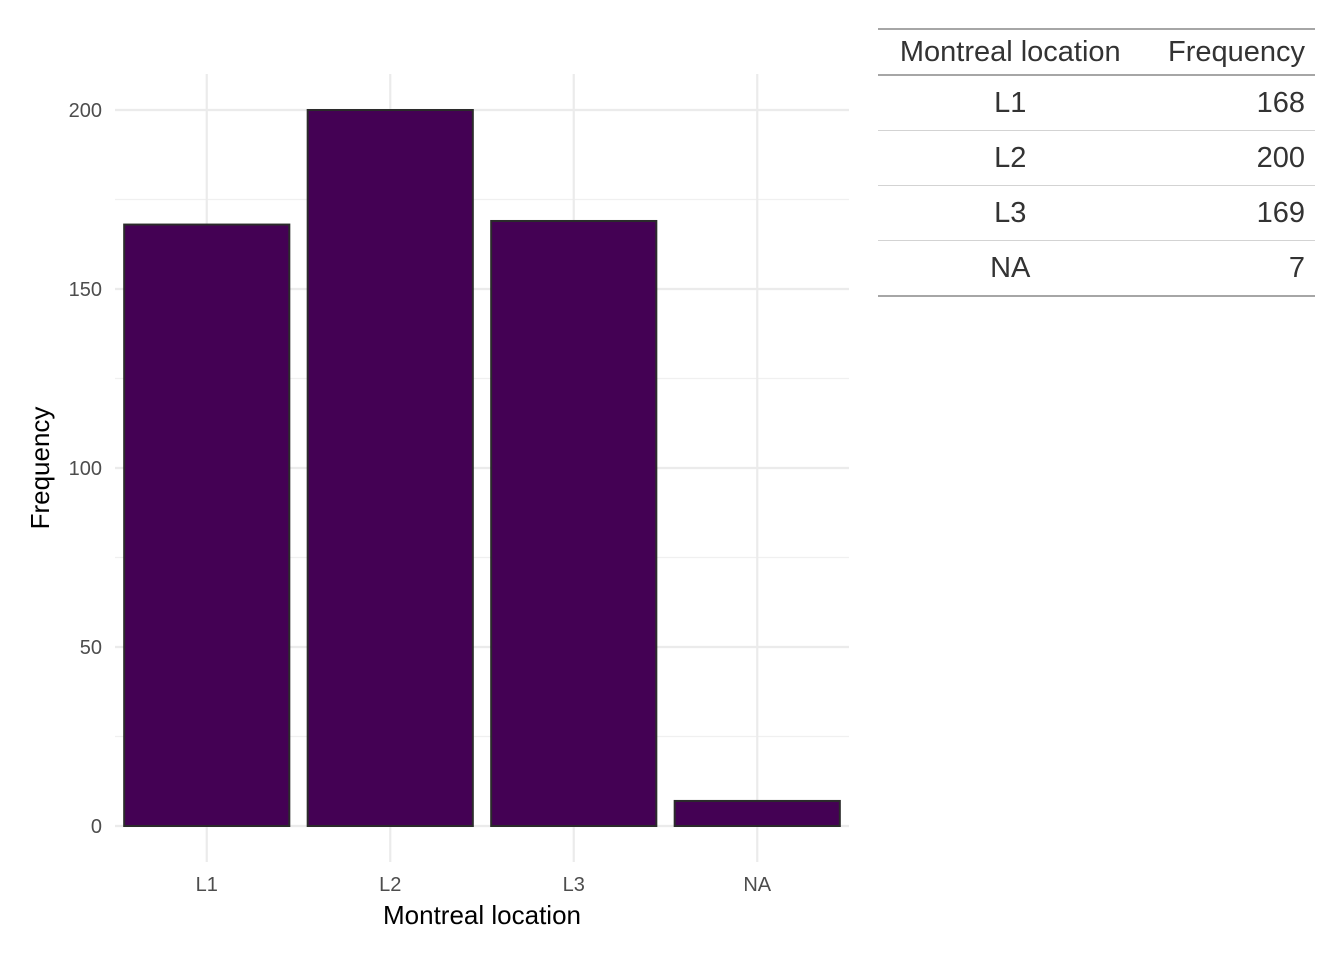 This screenshot has width=1344, height=960. Describe the element at coordinates (1010, 213) in the screenshot. I see `cell-location: L3` at that location.